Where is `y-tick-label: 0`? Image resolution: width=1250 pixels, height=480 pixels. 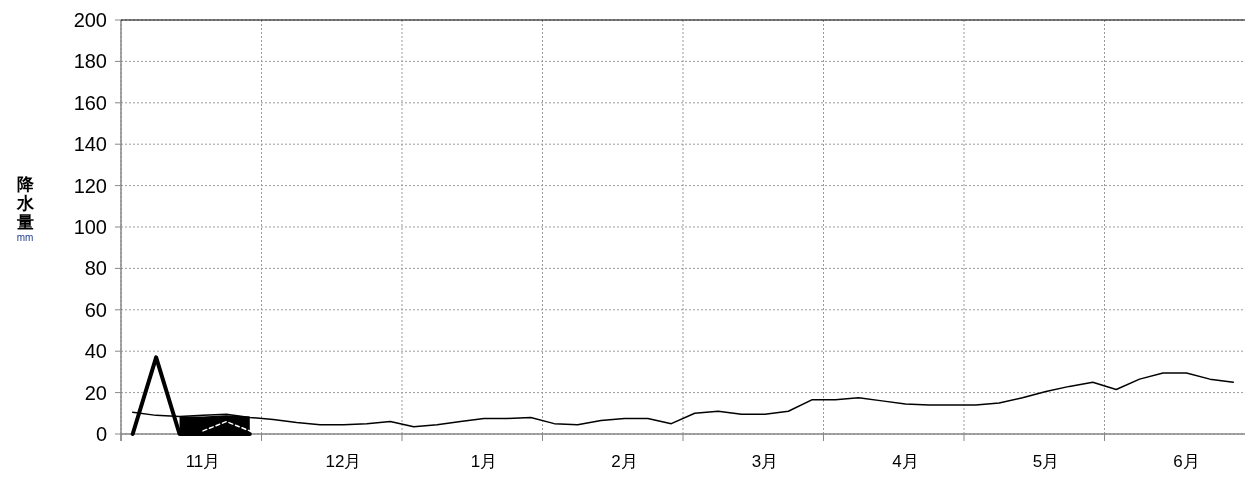
y-tick-label: 0 is located at coordinates (101, 434).